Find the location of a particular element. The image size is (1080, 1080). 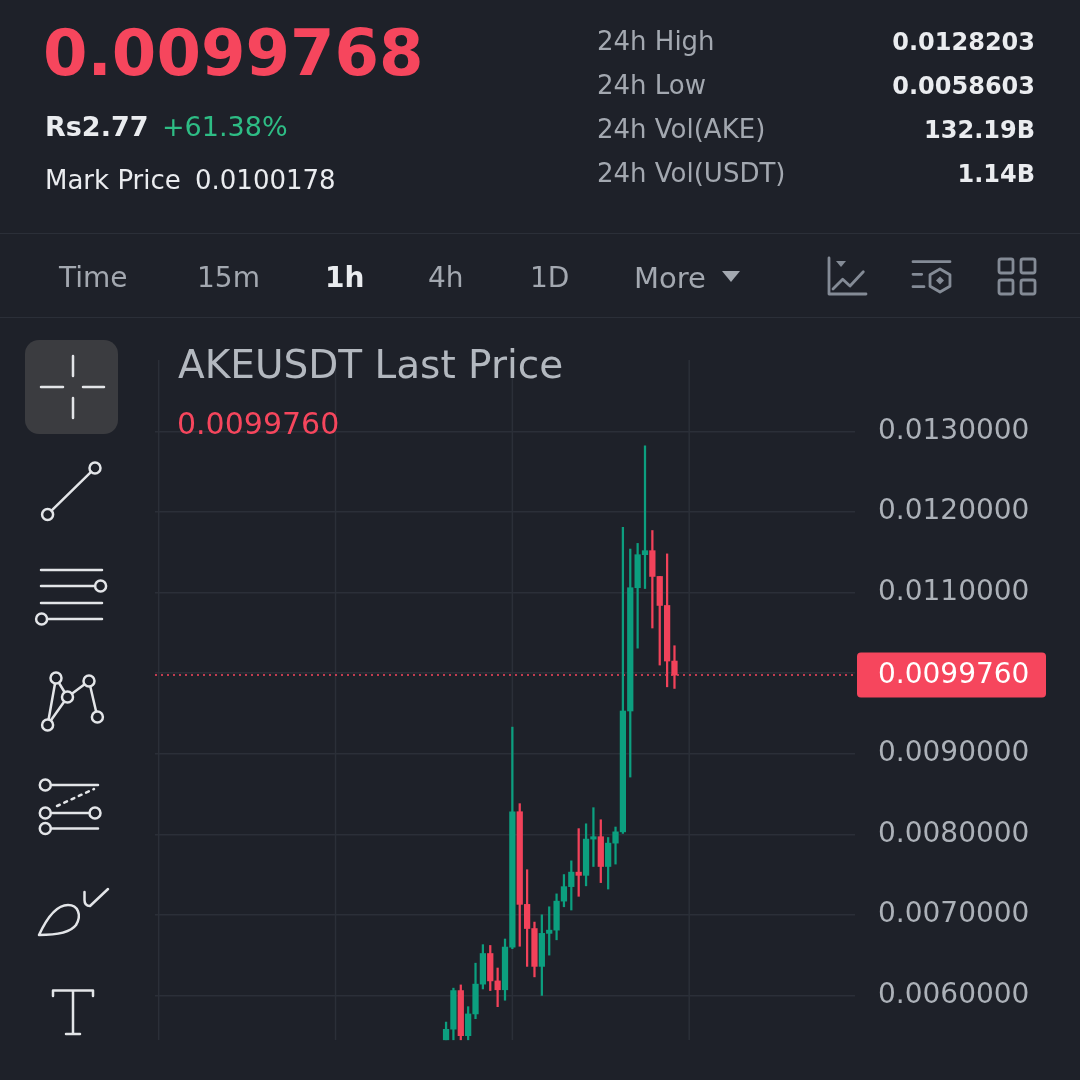

text: Mark Price is located at coordinates (113, 181).